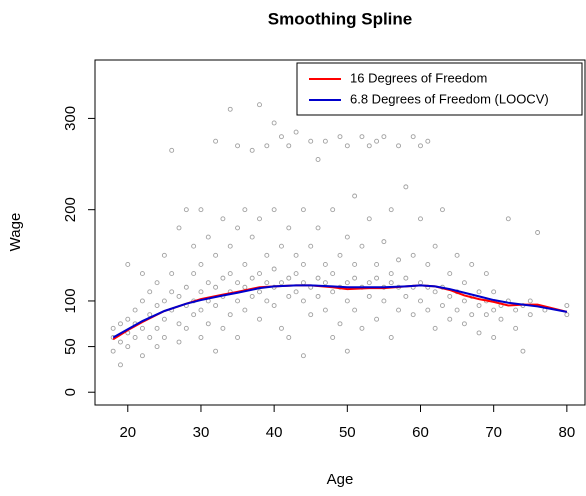 The image size is (586, 496). What do you see at coordinates (420, 432) in the screenshot?
I see `x-tick-label: 60` at bounding box center [420, 432].